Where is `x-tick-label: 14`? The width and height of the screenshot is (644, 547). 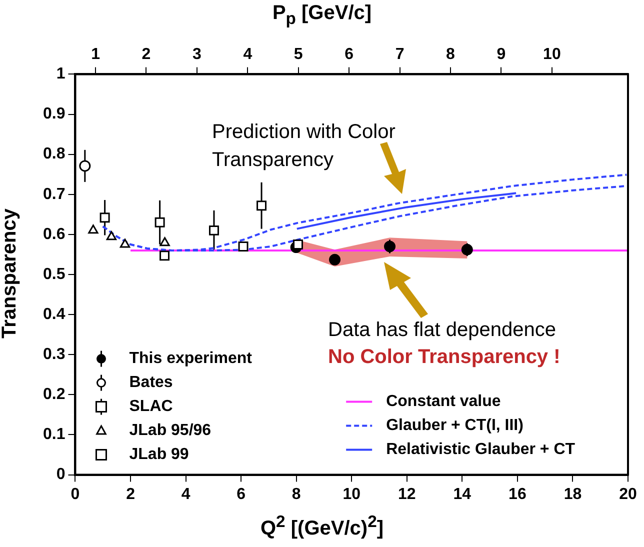
x-tick-label: 14 is located at coordinates (462, 494).